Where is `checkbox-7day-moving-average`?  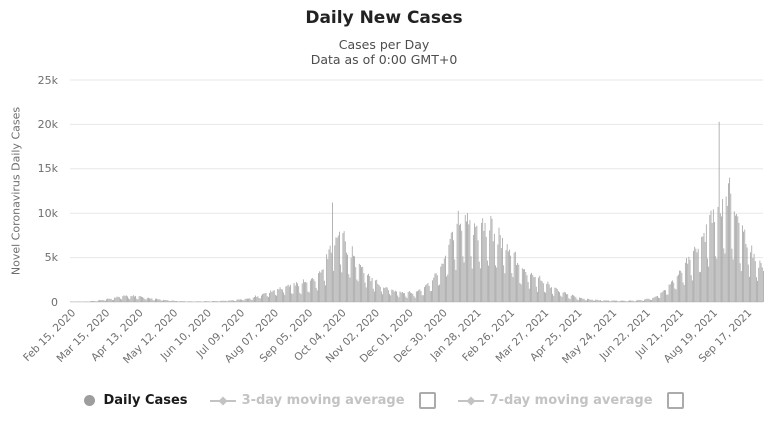 checkbox-7day-moving-average is located at coordinates (675, 400).